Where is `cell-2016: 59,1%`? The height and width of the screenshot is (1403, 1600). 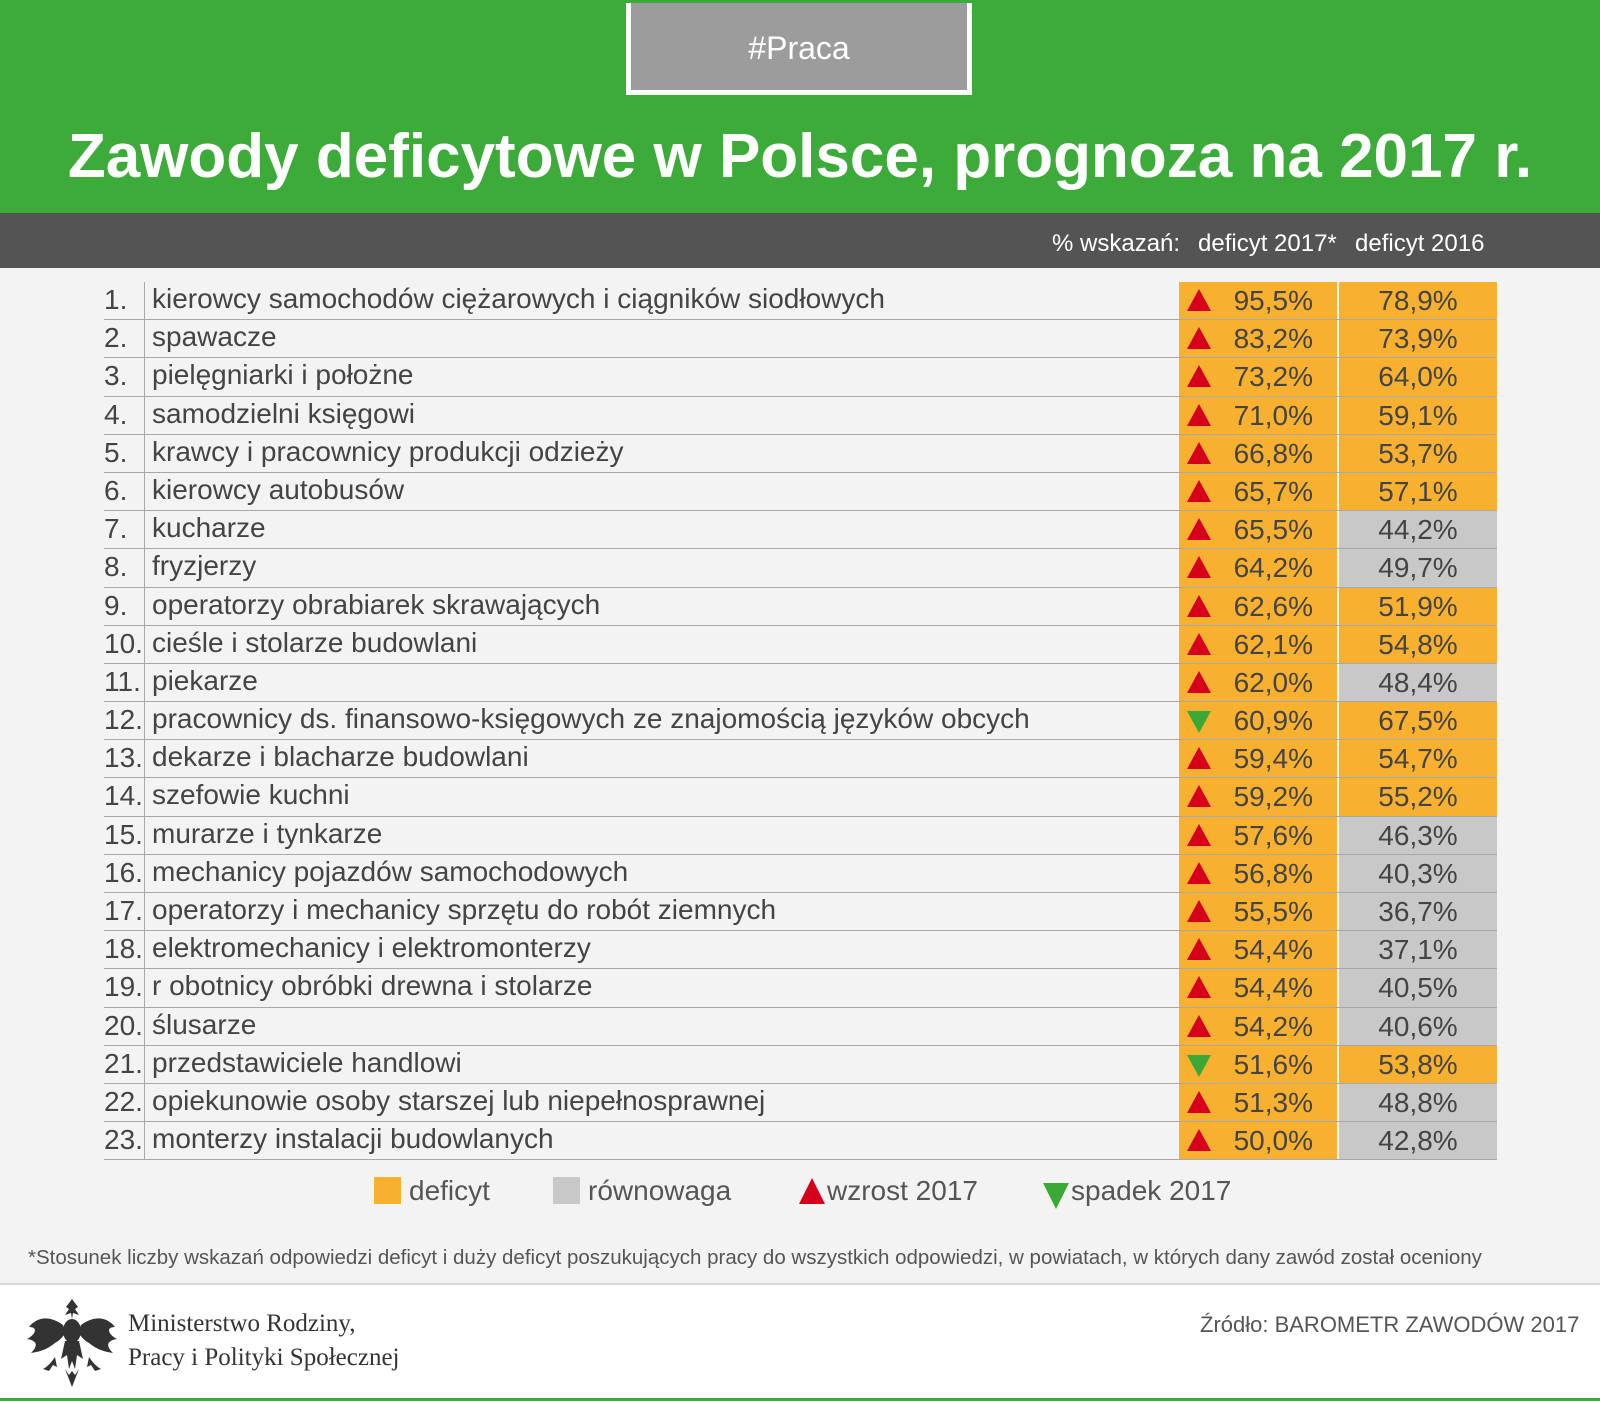
cell-2016: 59,1% is located at coordinates (1418, 415).